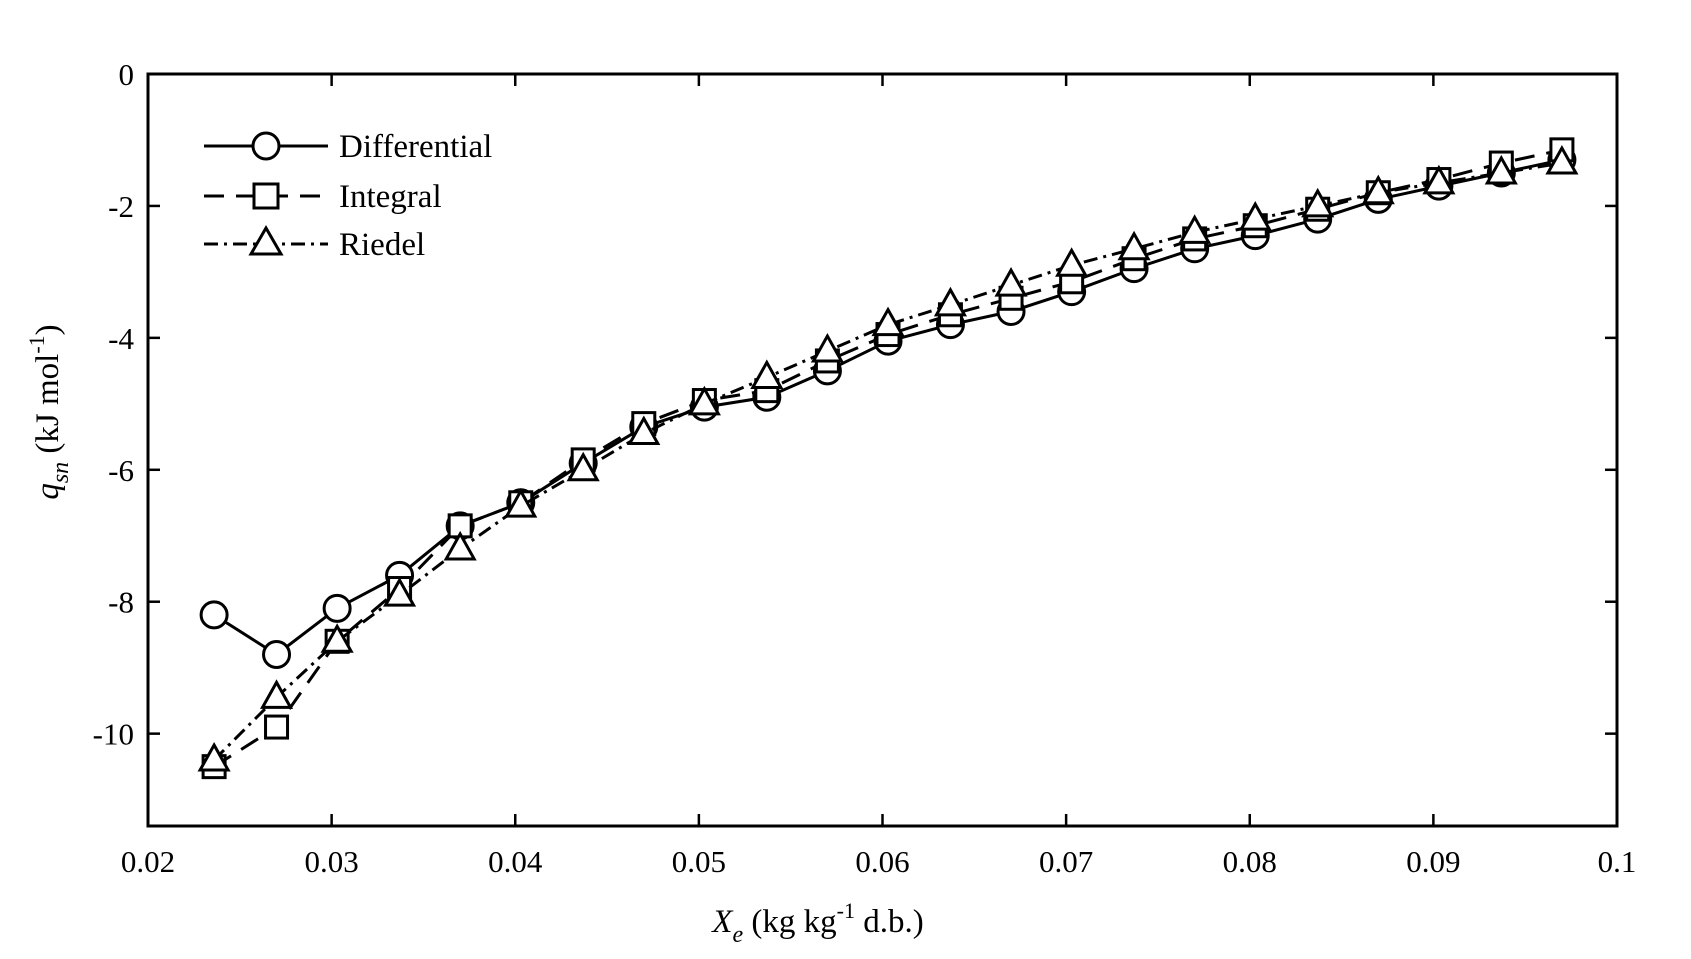 The image size is (1691, 959). What do you see at coordinates (121, 602) in the screenshot?
I see `y-tick-label: -8` at bounding box center [121, 602].